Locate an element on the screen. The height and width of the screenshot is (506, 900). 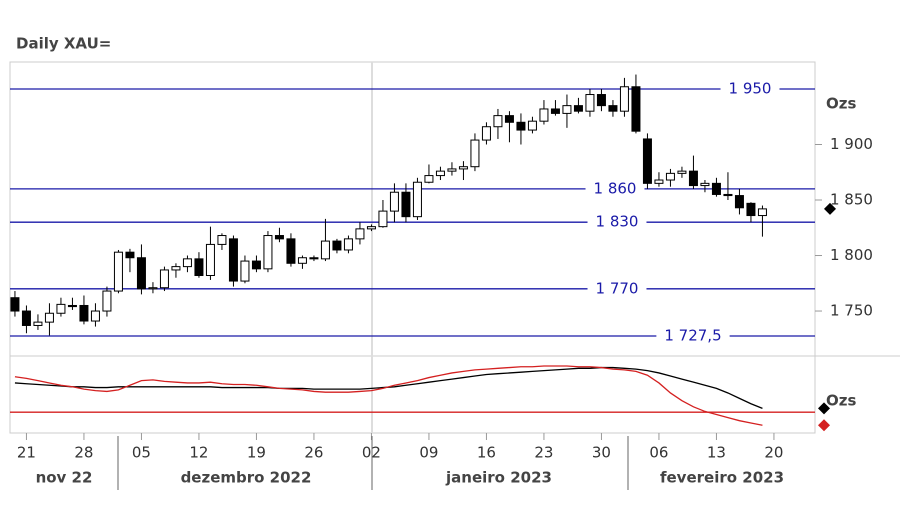
level-label: 1 830 is located at coordinates (617, 222).